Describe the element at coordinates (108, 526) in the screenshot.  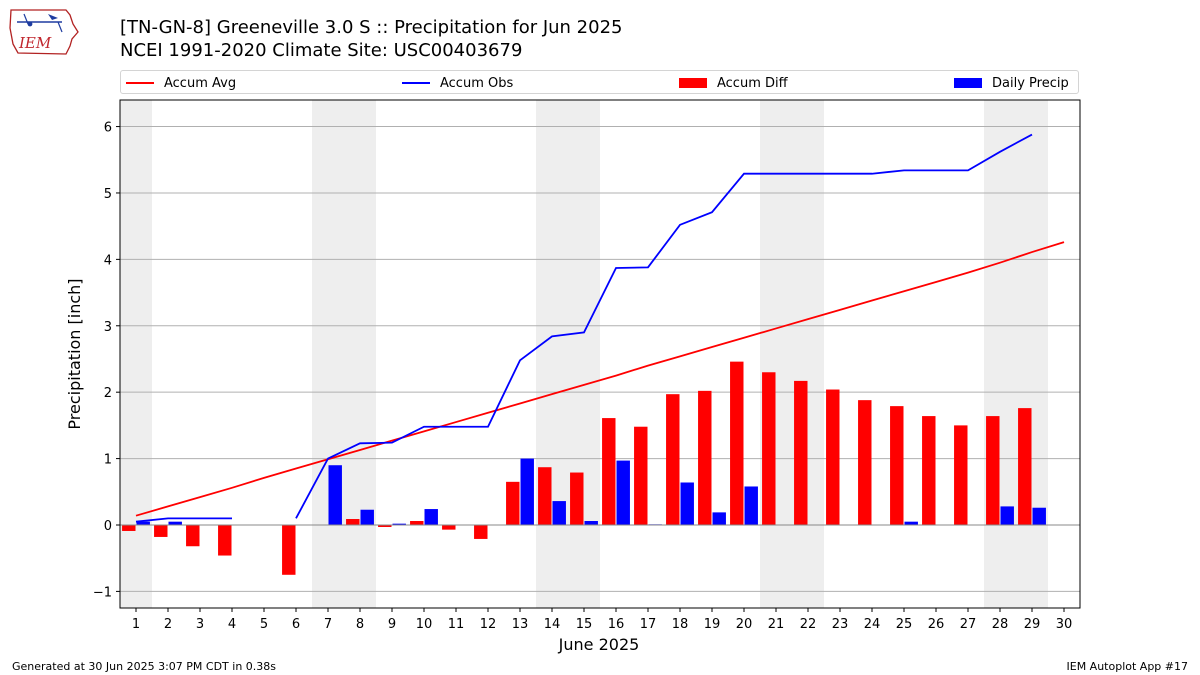
I see `y-tick-label: 0` at that location.